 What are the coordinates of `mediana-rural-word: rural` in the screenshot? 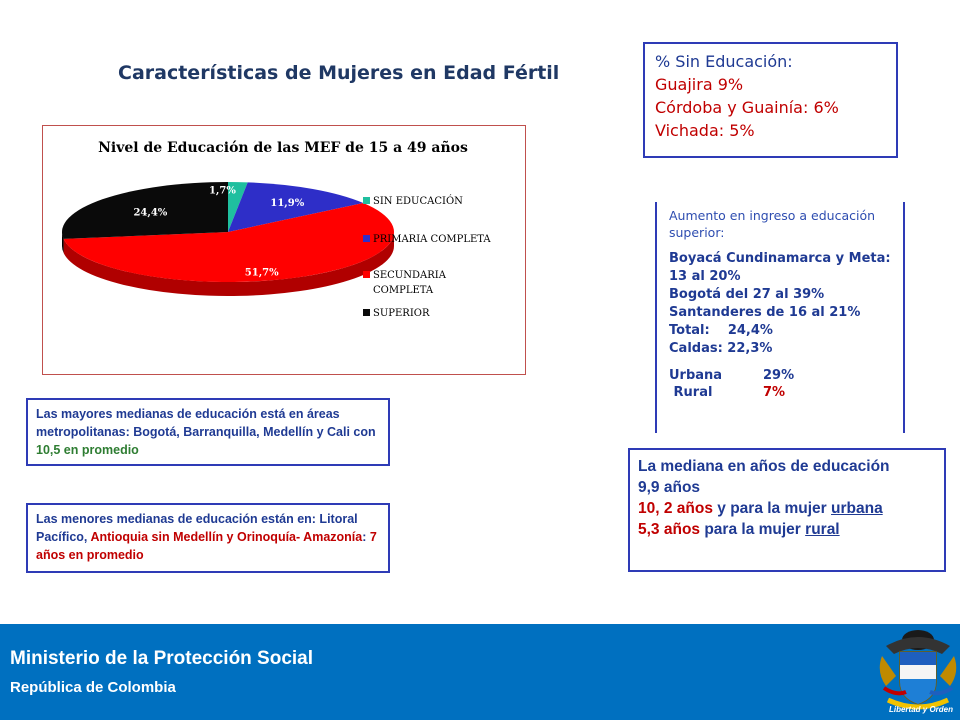 It's located at (822, 529).